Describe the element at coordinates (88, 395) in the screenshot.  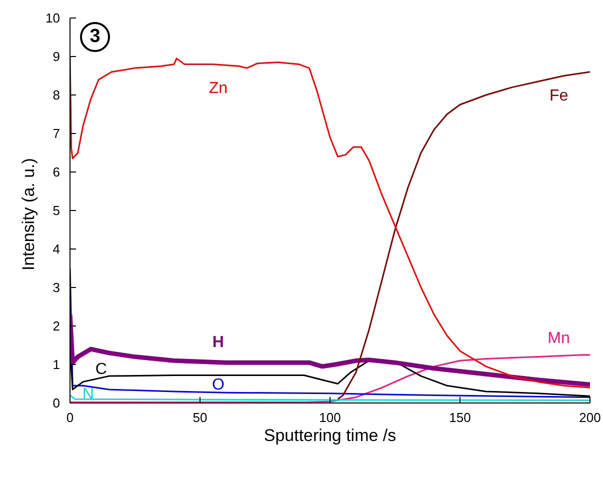
I see `series-label: N` at that location.